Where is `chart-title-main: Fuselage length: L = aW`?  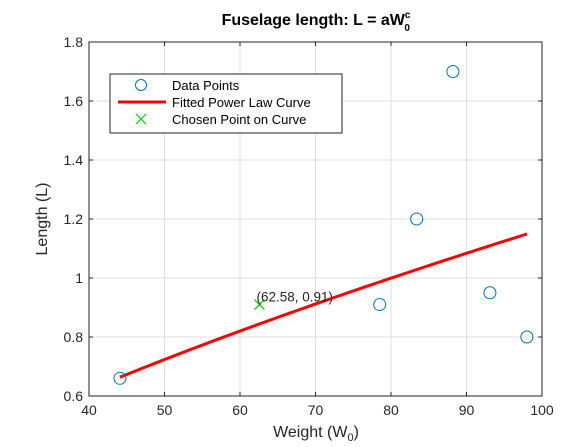 chart-title-main: Fuselage length: L = aW is located at coordinates (314, 20).